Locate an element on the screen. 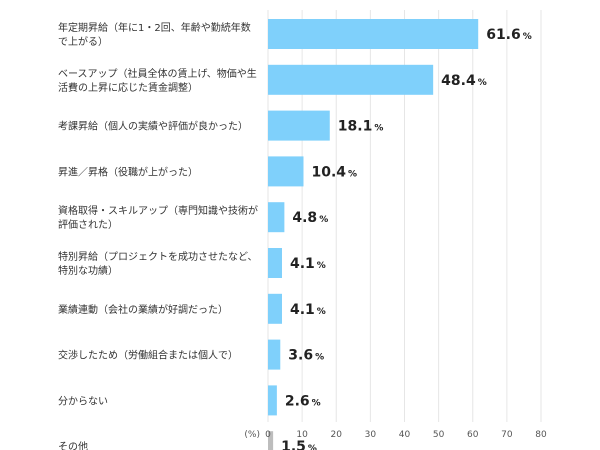  value-number: 4.8 is located at coordinates (304, 218).